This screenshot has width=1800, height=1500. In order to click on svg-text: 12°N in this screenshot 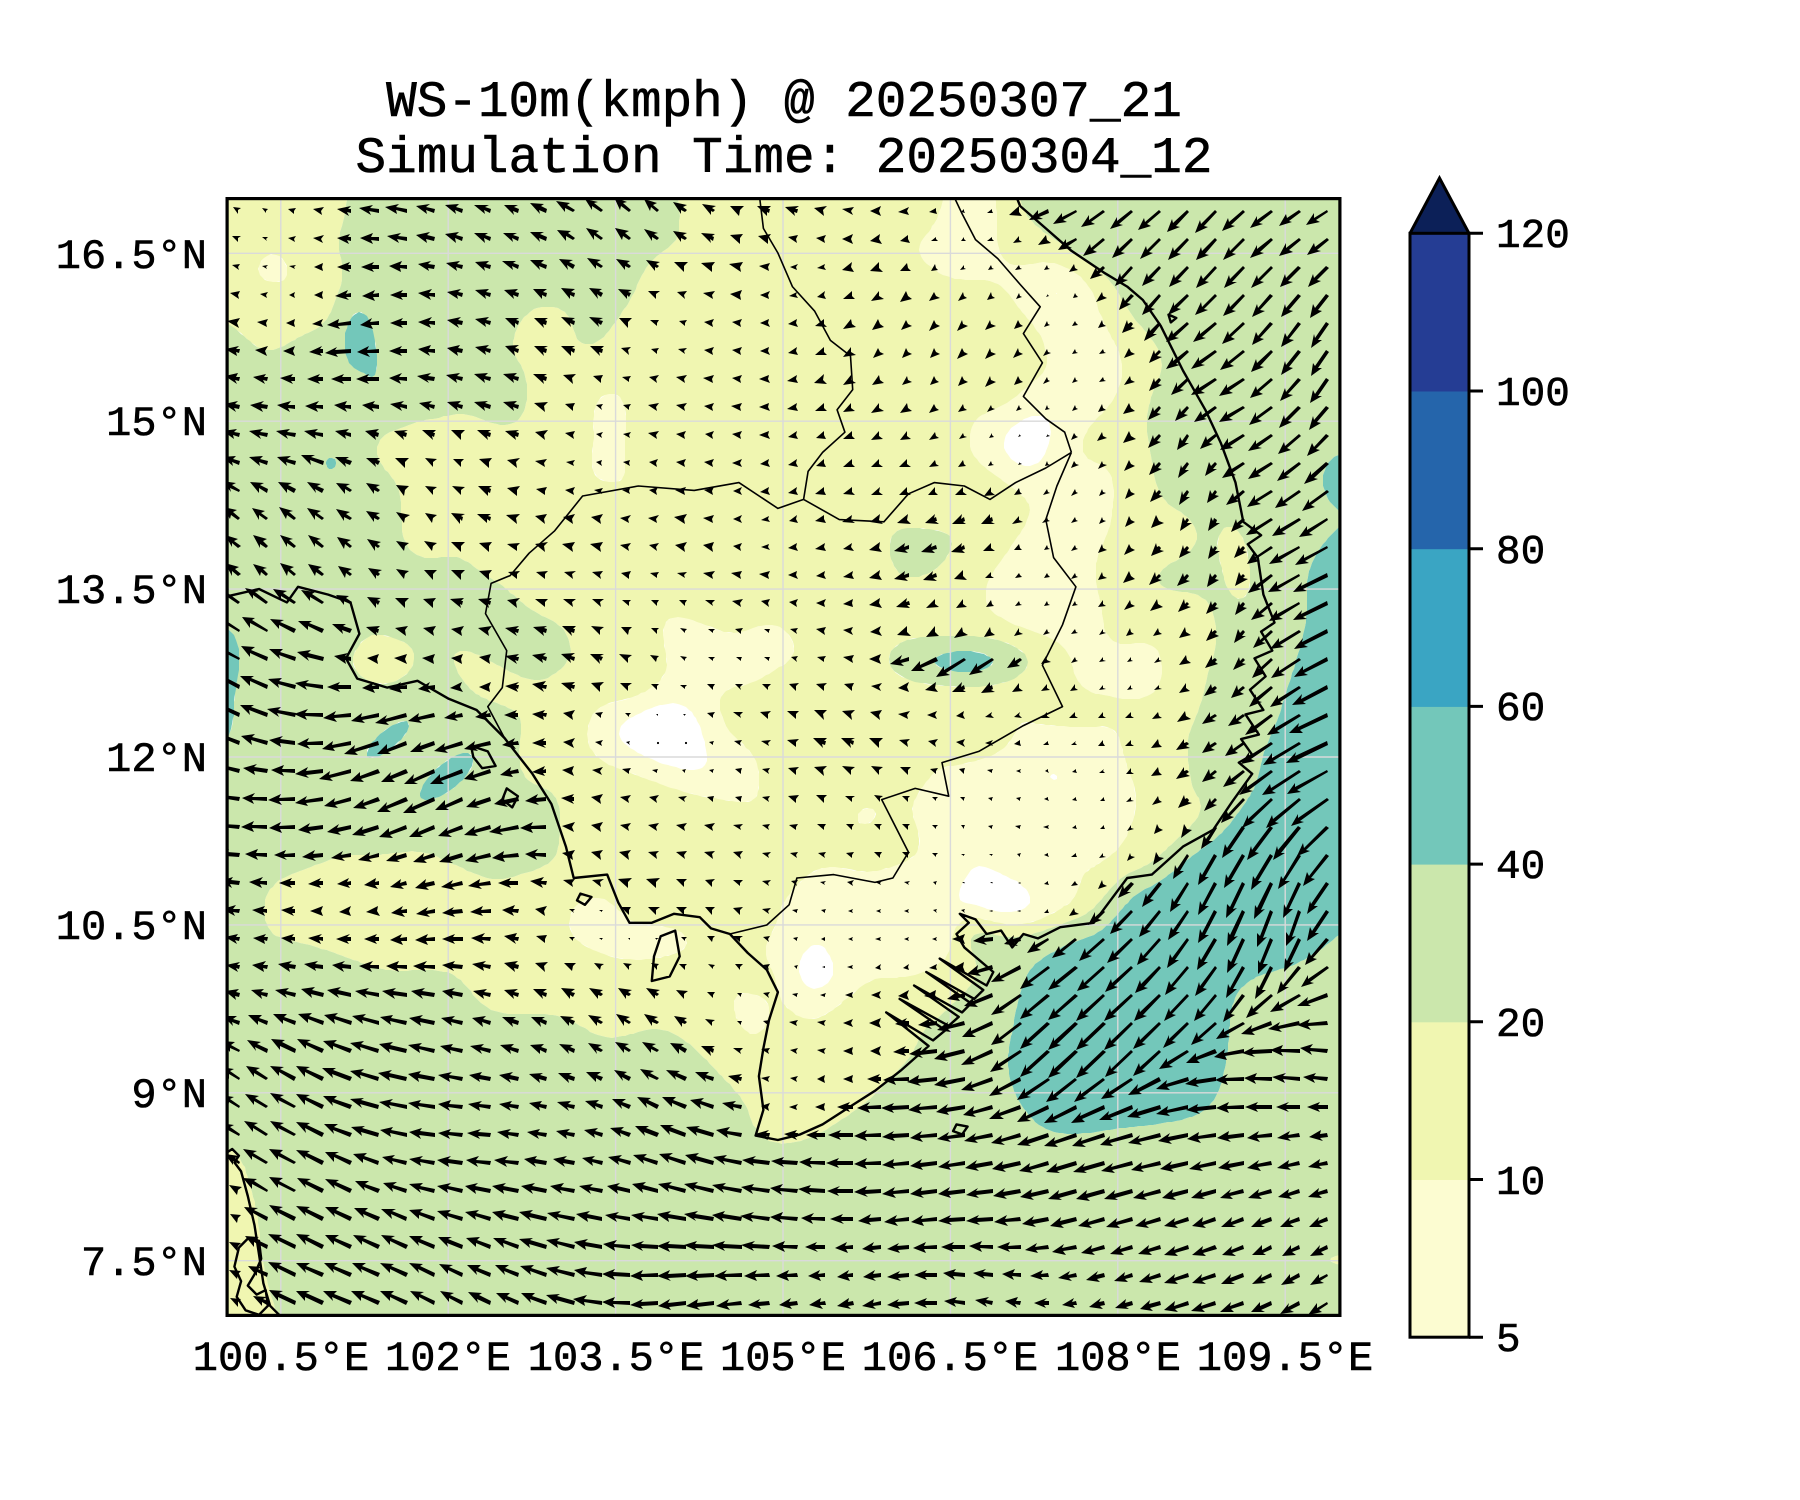, I will do `click(156, 760)`.